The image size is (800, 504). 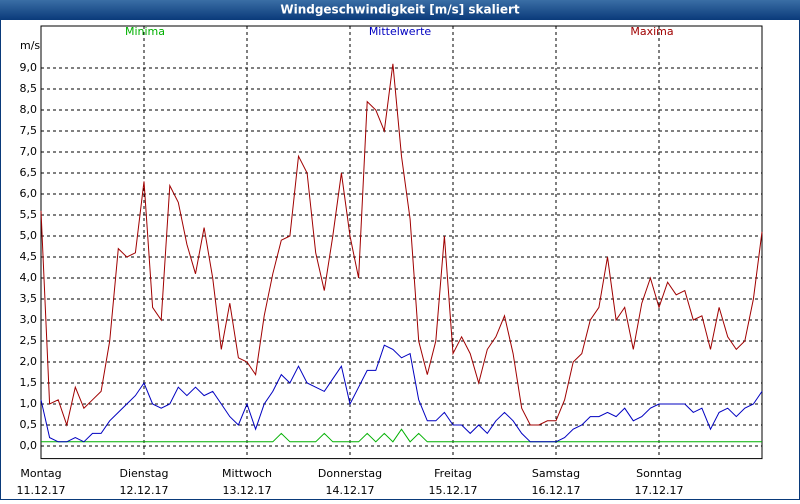 I want to click on legend-entry: Maxima, so click(x=651, y=31).